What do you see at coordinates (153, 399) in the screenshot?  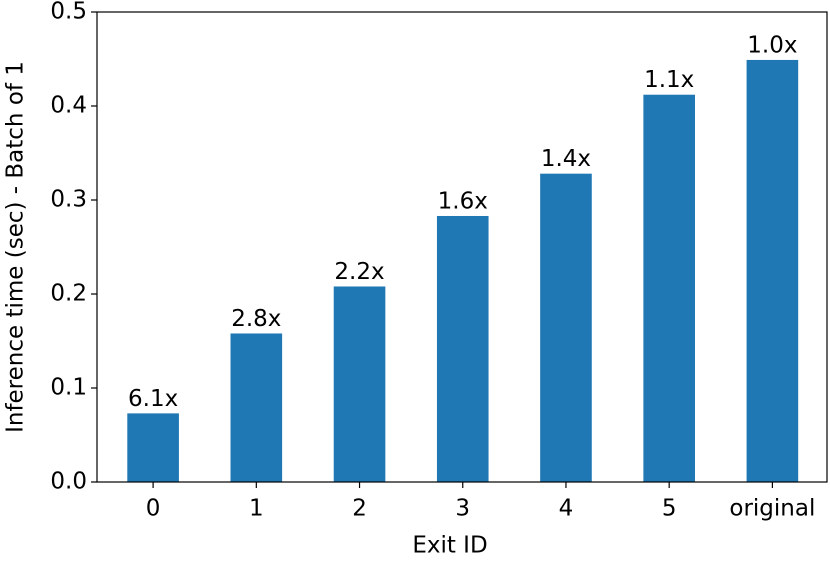 I see `bar-annotation: 6.1x` at bounding box center [153, 399].